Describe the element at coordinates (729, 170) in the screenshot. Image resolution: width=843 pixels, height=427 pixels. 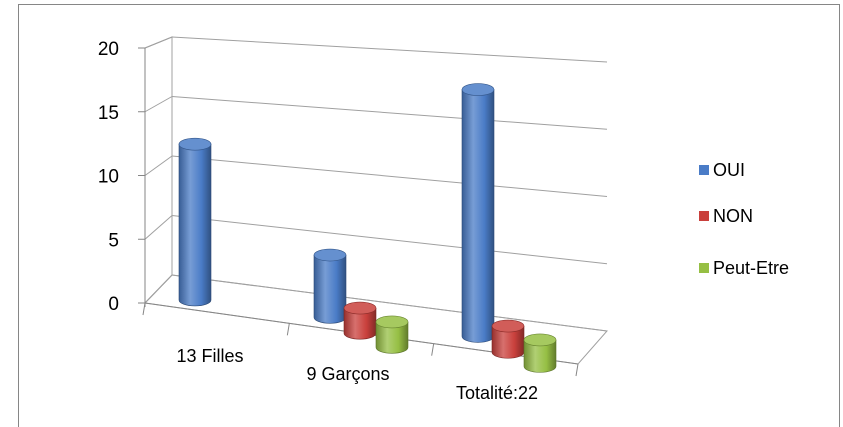
I see `legend-label: OUI` at that location.